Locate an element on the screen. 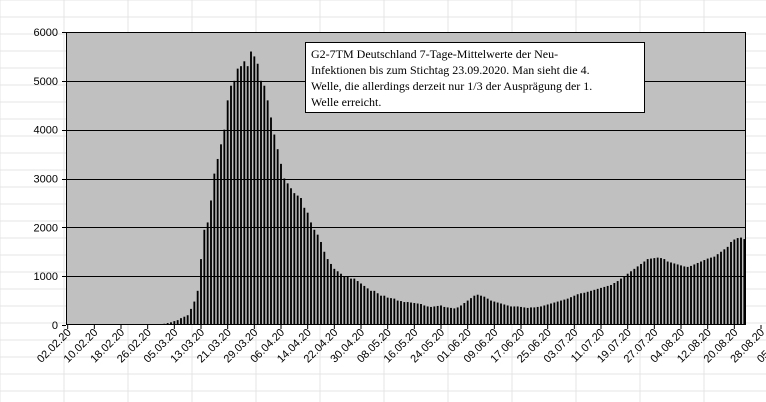  y-tick-labels: 0 1000 2000 3000 4000 5000 6000 is located at coordinates (46, 179).